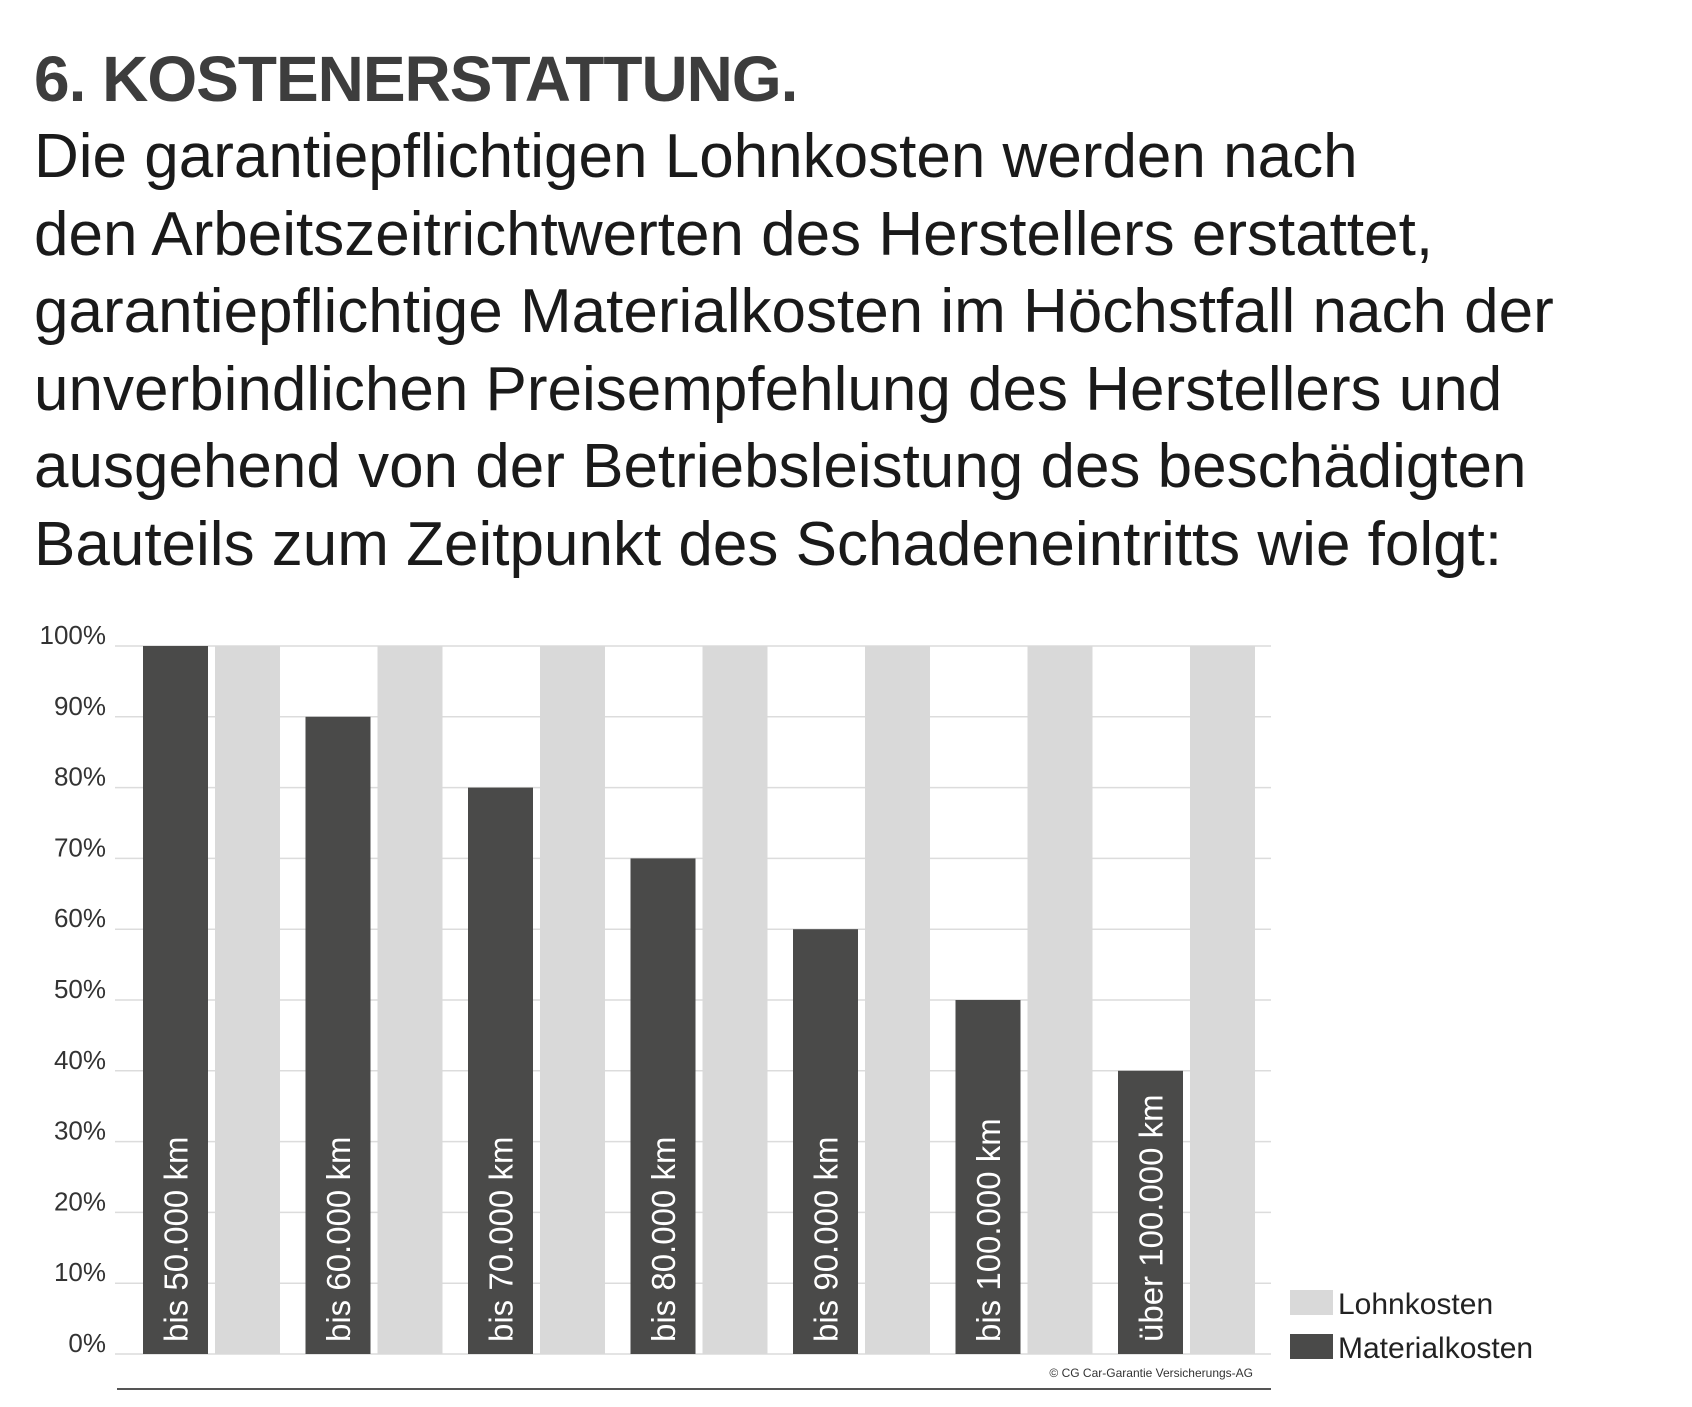 This screenshot has width=1692, height=1407. What do you see at coordinates (1151, 1373) in the screenshot?
I see `copyright-note: © CG Car-Garantie Versicherungs-AG` at bounding box center [1151, 1373].